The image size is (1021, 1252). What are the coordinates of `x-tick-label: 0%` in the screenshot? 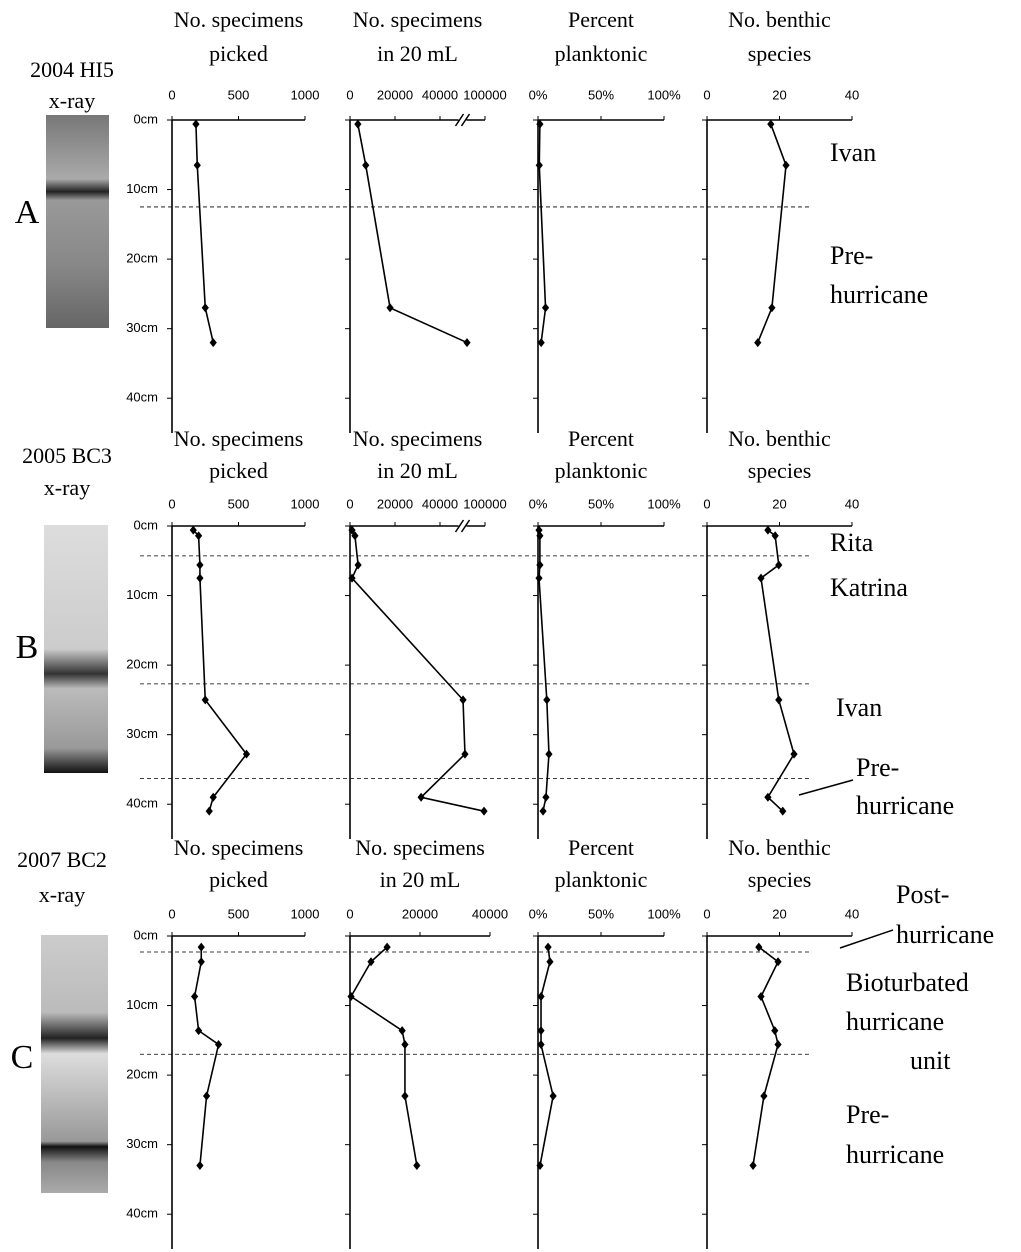 It's located at (538, 503).